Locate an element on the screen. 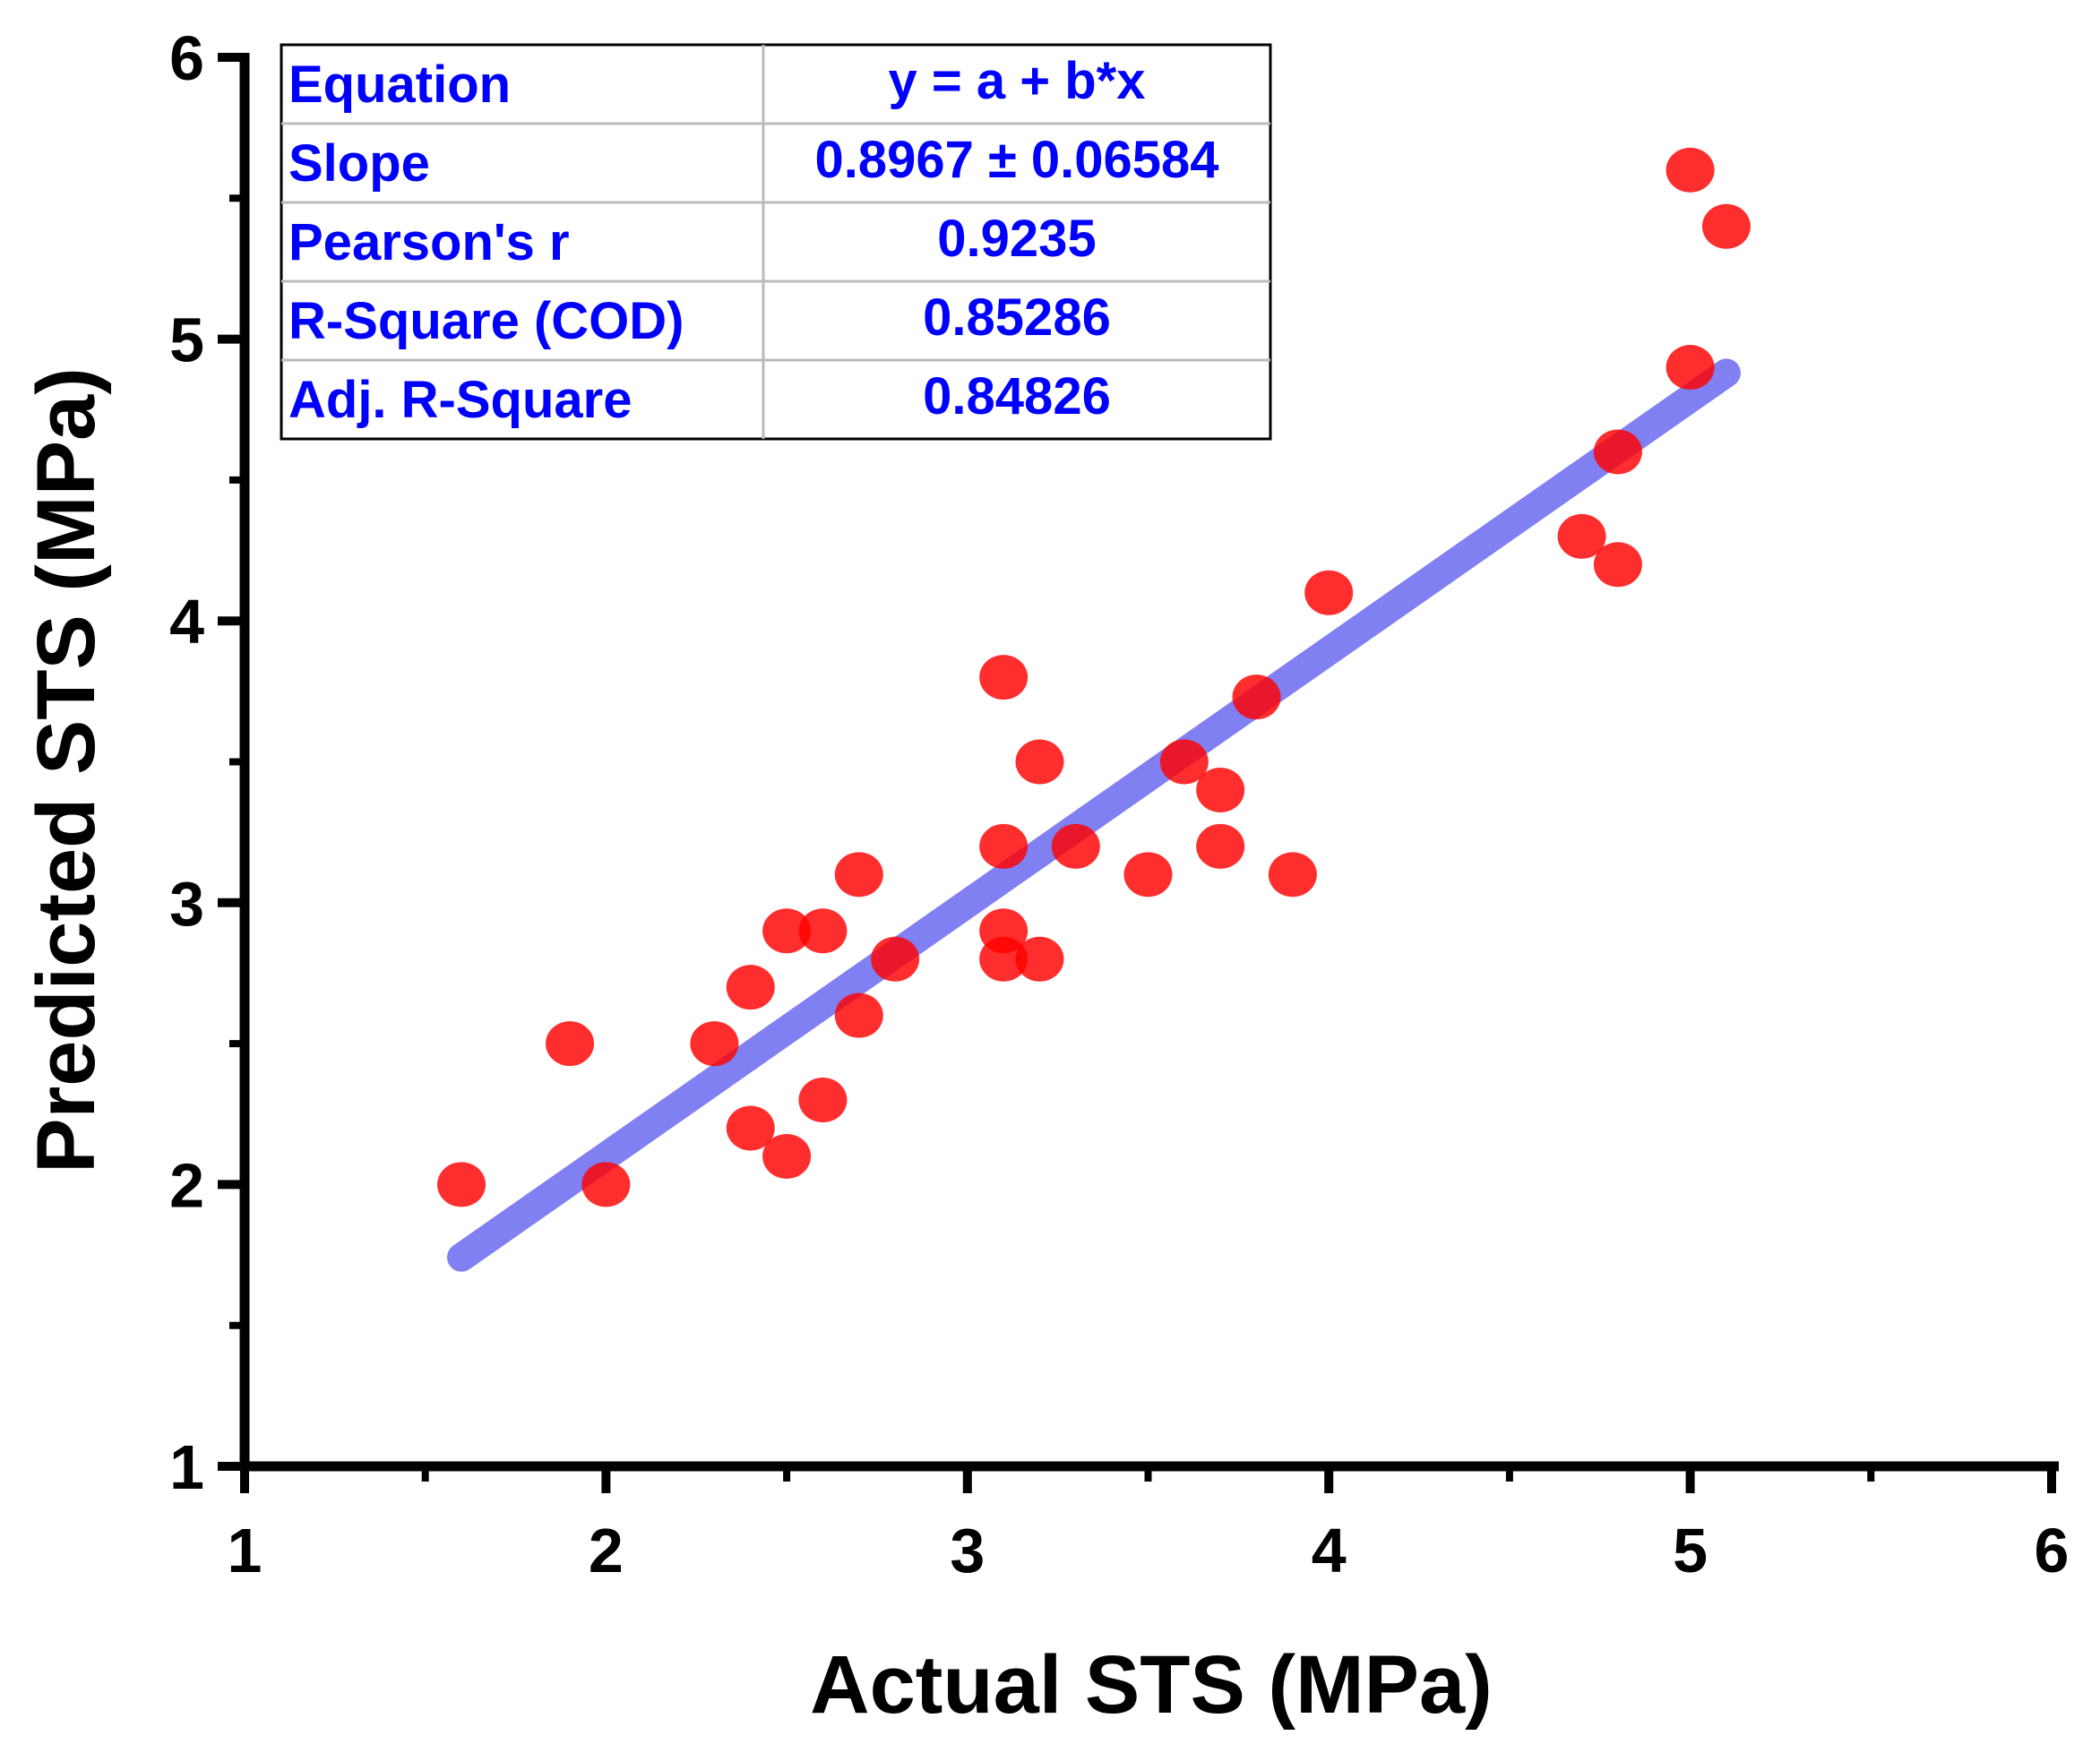  y-tick-label: 1 is located at coordinates (186, 1467).